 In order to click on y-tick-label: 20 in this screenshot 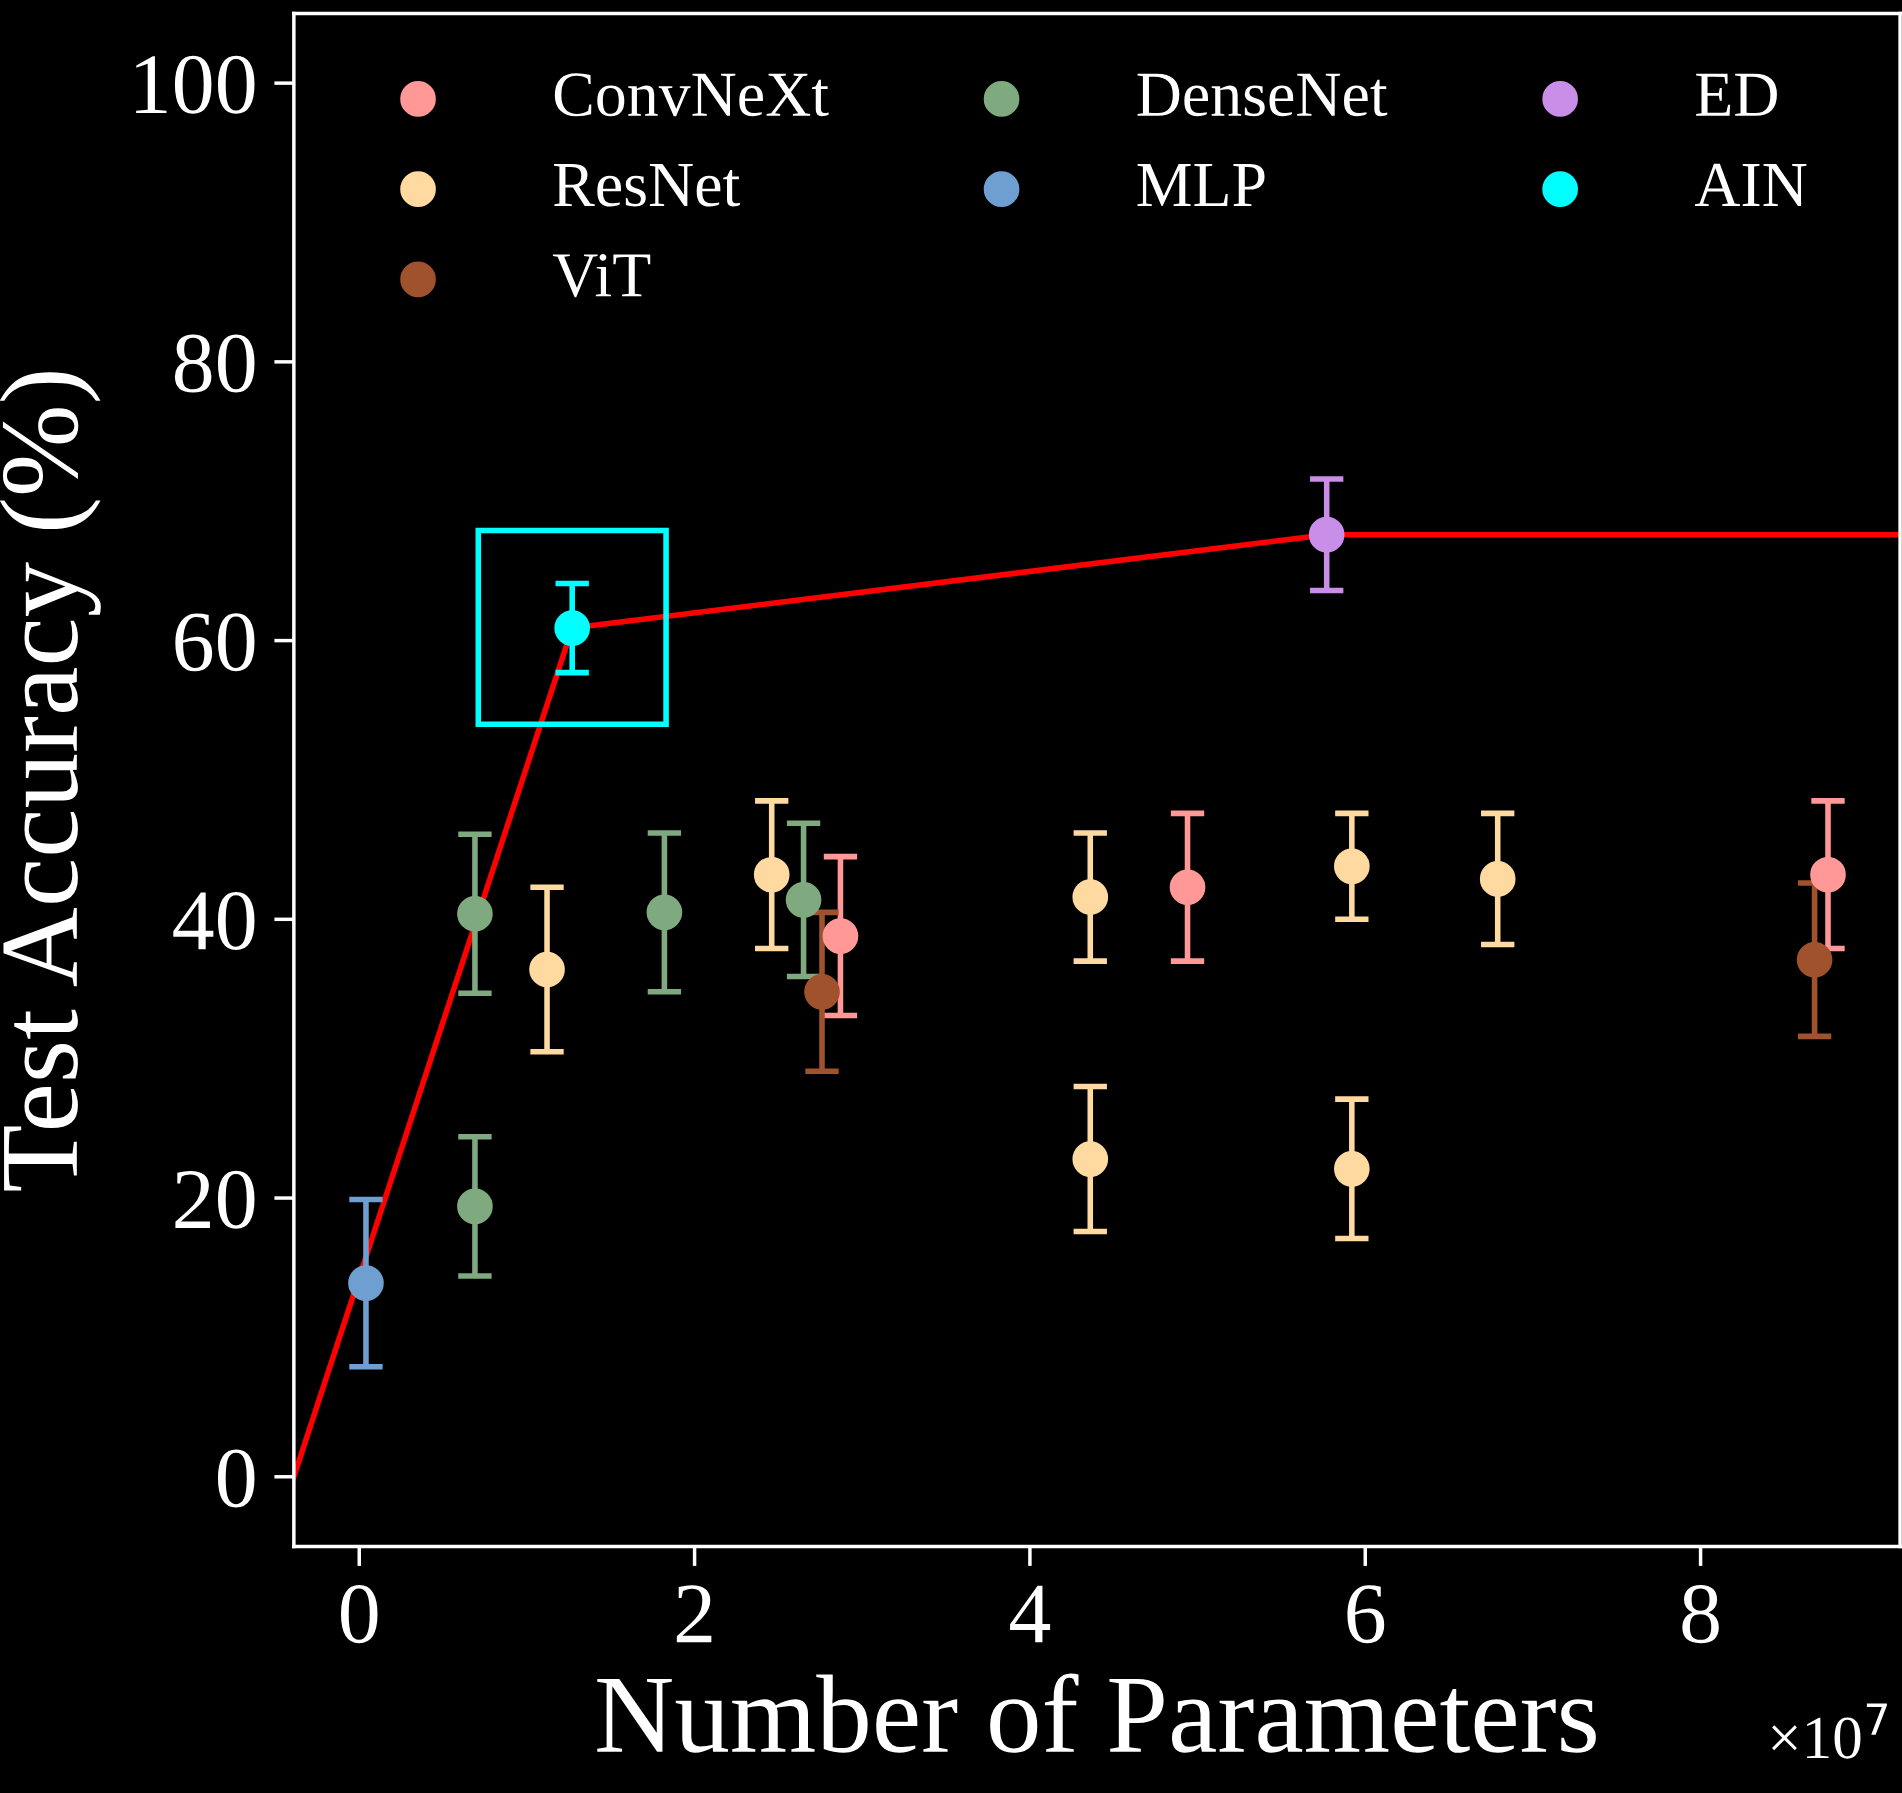, I will do `click(215, 1199)`.